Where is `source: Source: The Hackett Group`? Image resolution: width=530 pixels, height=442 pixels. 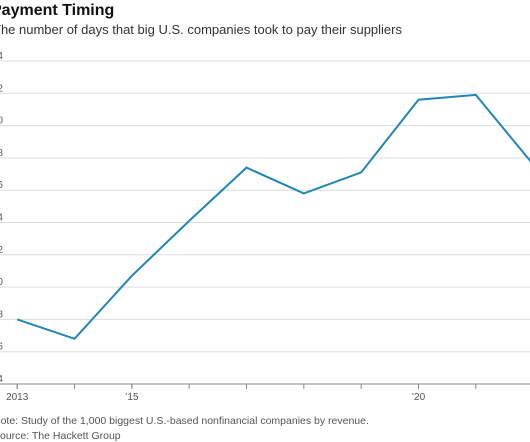
source: Source: The Hackett Group is located at coordinates (60, 436).